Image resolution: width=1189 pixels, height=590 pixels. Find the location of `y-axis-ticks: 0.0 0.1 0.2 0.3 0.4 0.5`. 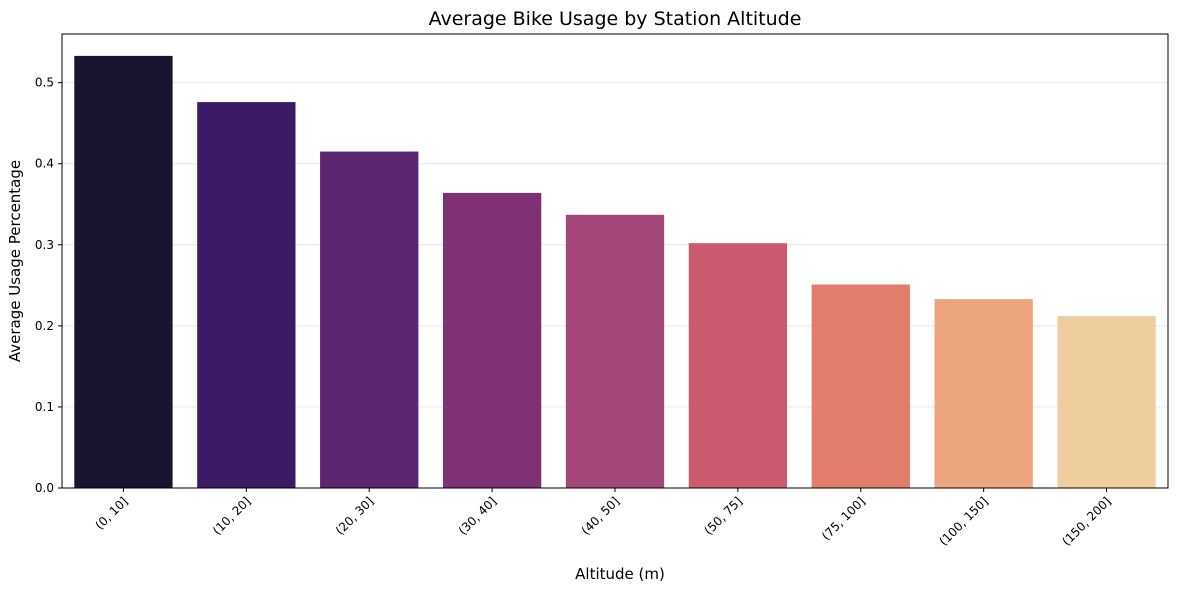

y-axis-ticks: 0.0 0.1 0.2 0.3 0.4 0.5 is located at coordinates (48, 285).